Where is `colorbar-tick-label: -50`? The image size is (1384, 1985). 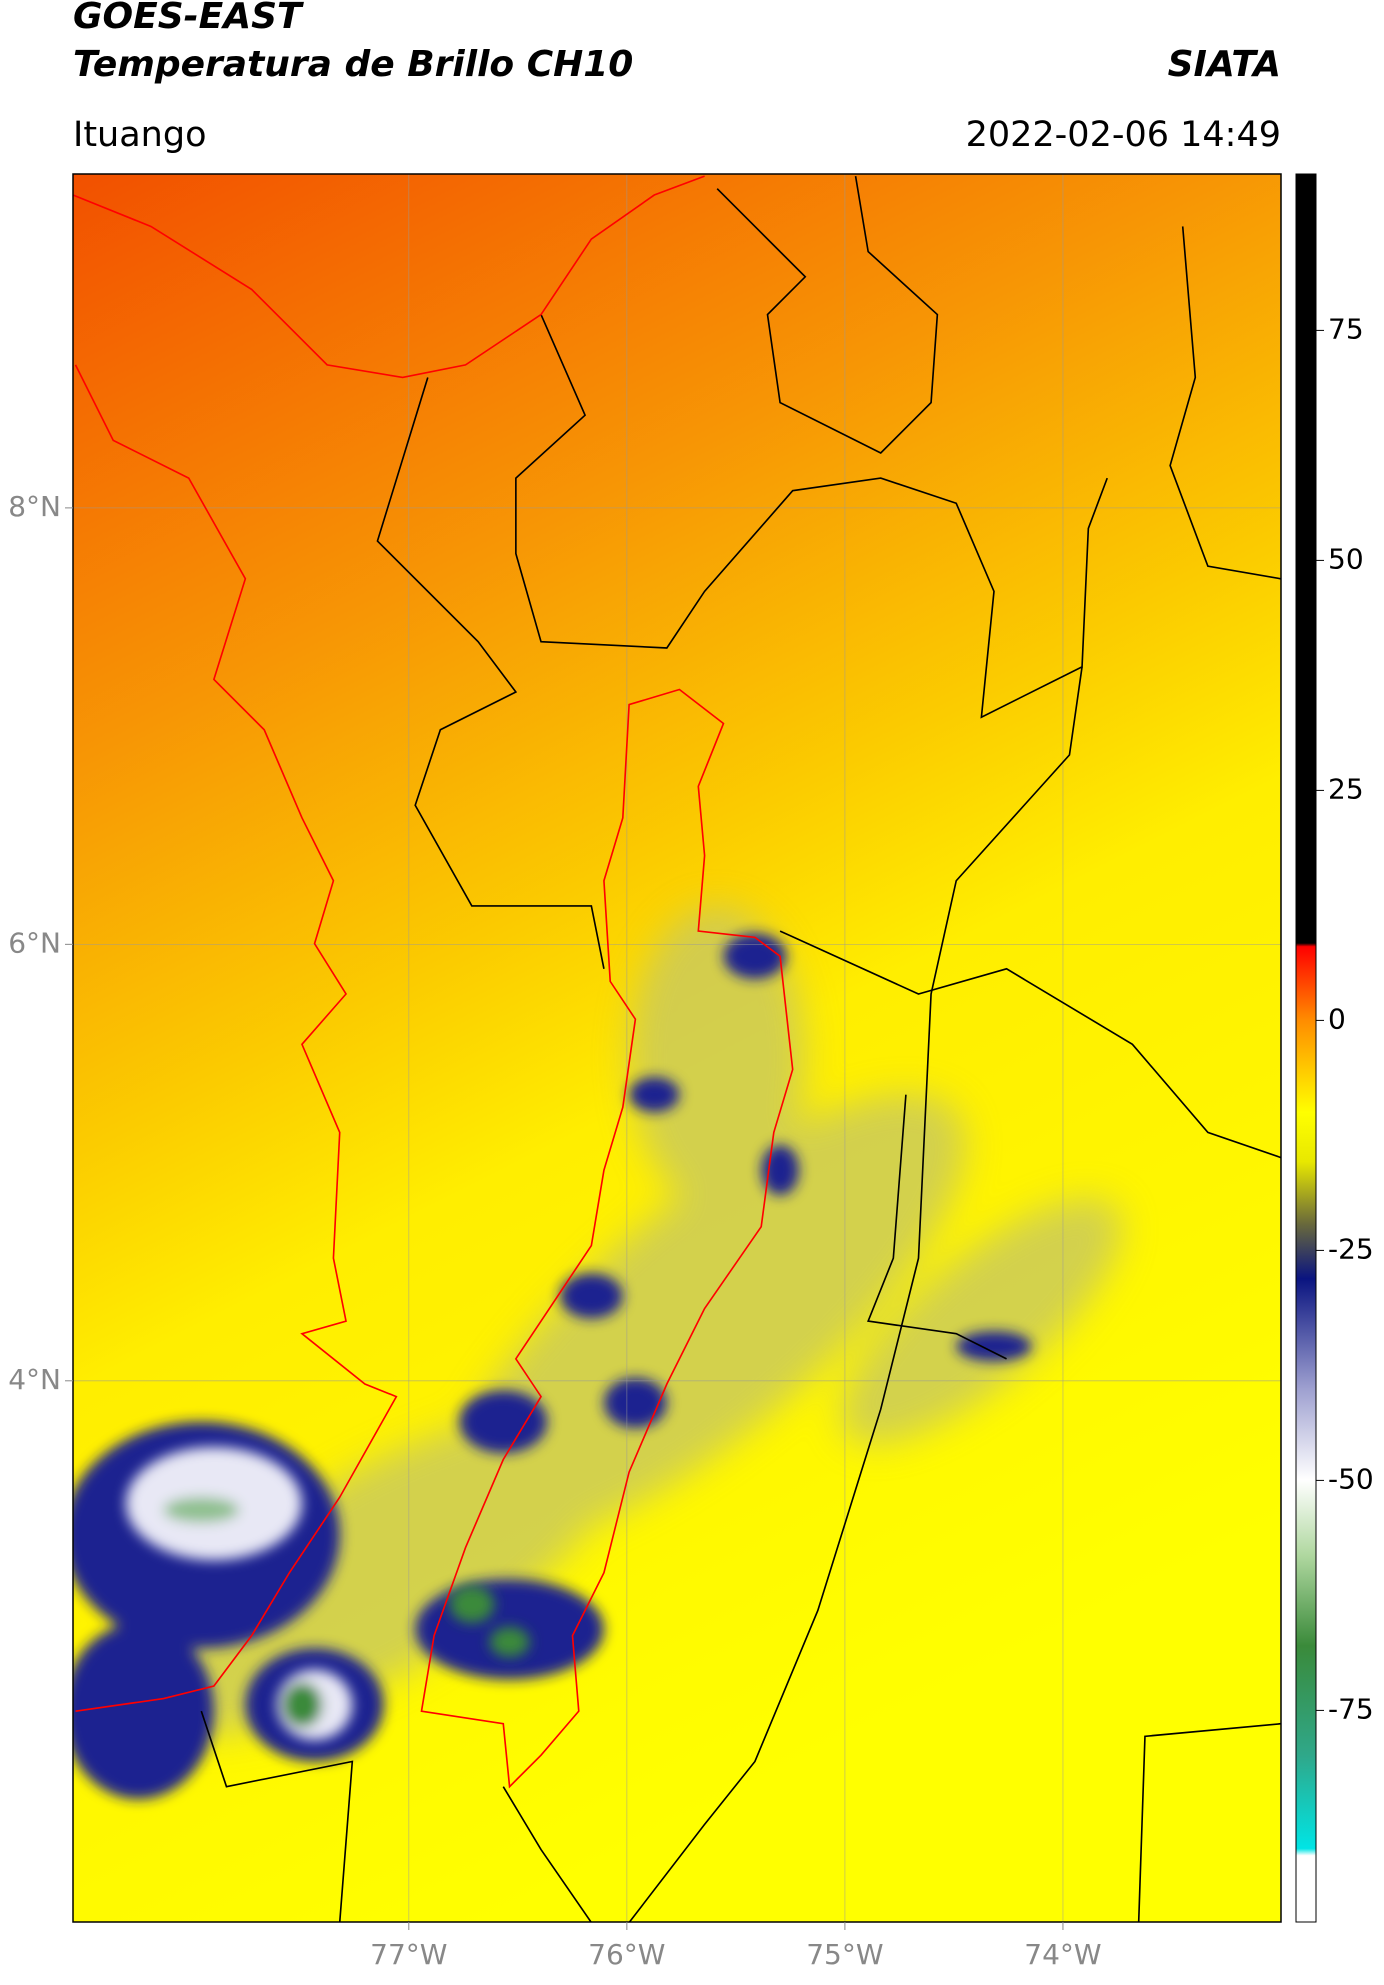
colorbar-tick-label: -50 is located at coordinates (1351, 1478).